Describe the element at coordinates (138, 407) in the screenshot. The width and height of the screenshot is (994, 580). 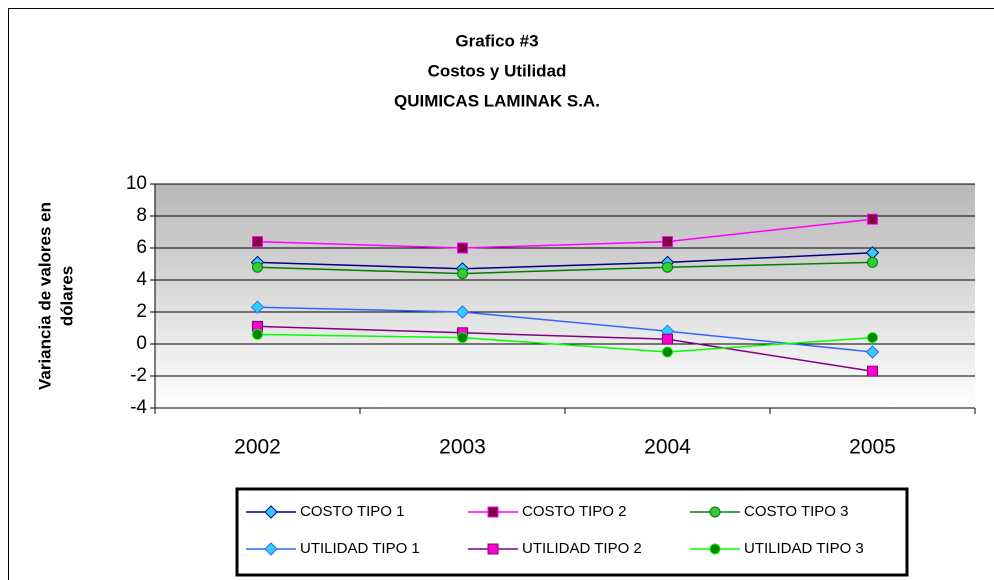
I see `y-tick-label: -4` at that location.